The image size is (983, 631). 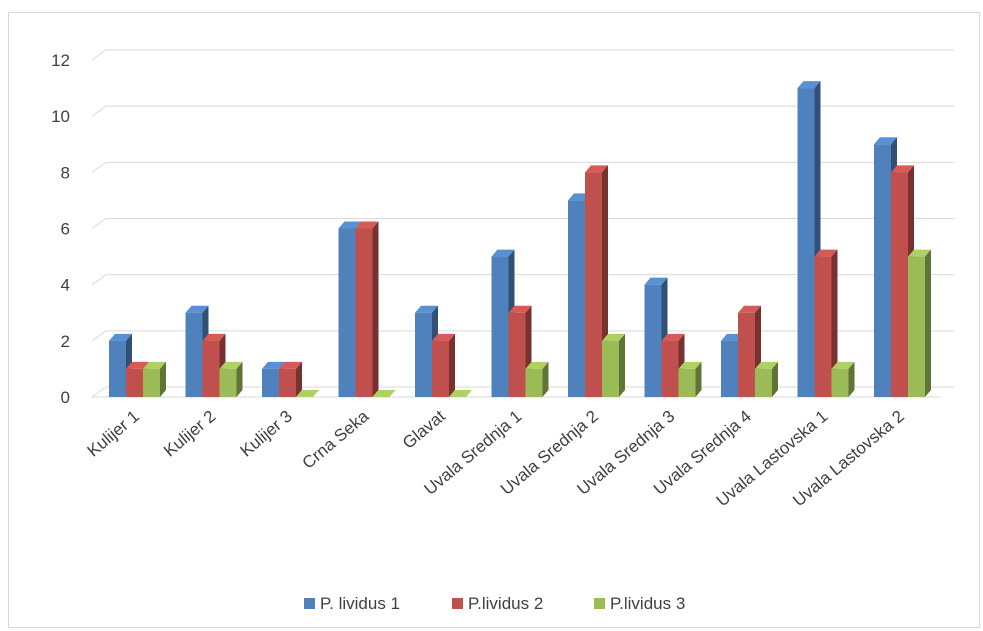 I want to click on y-tick-label: 8, so click(x=65, y=172).